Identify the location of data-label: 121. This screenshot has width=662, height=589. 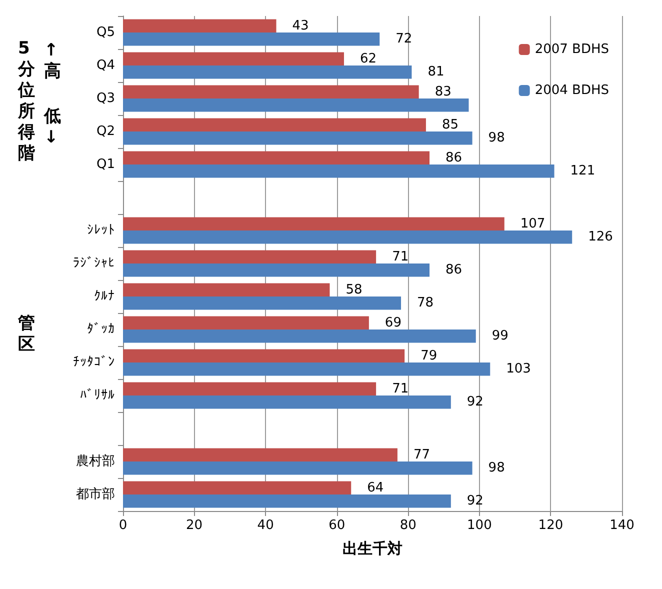
(583, 171).